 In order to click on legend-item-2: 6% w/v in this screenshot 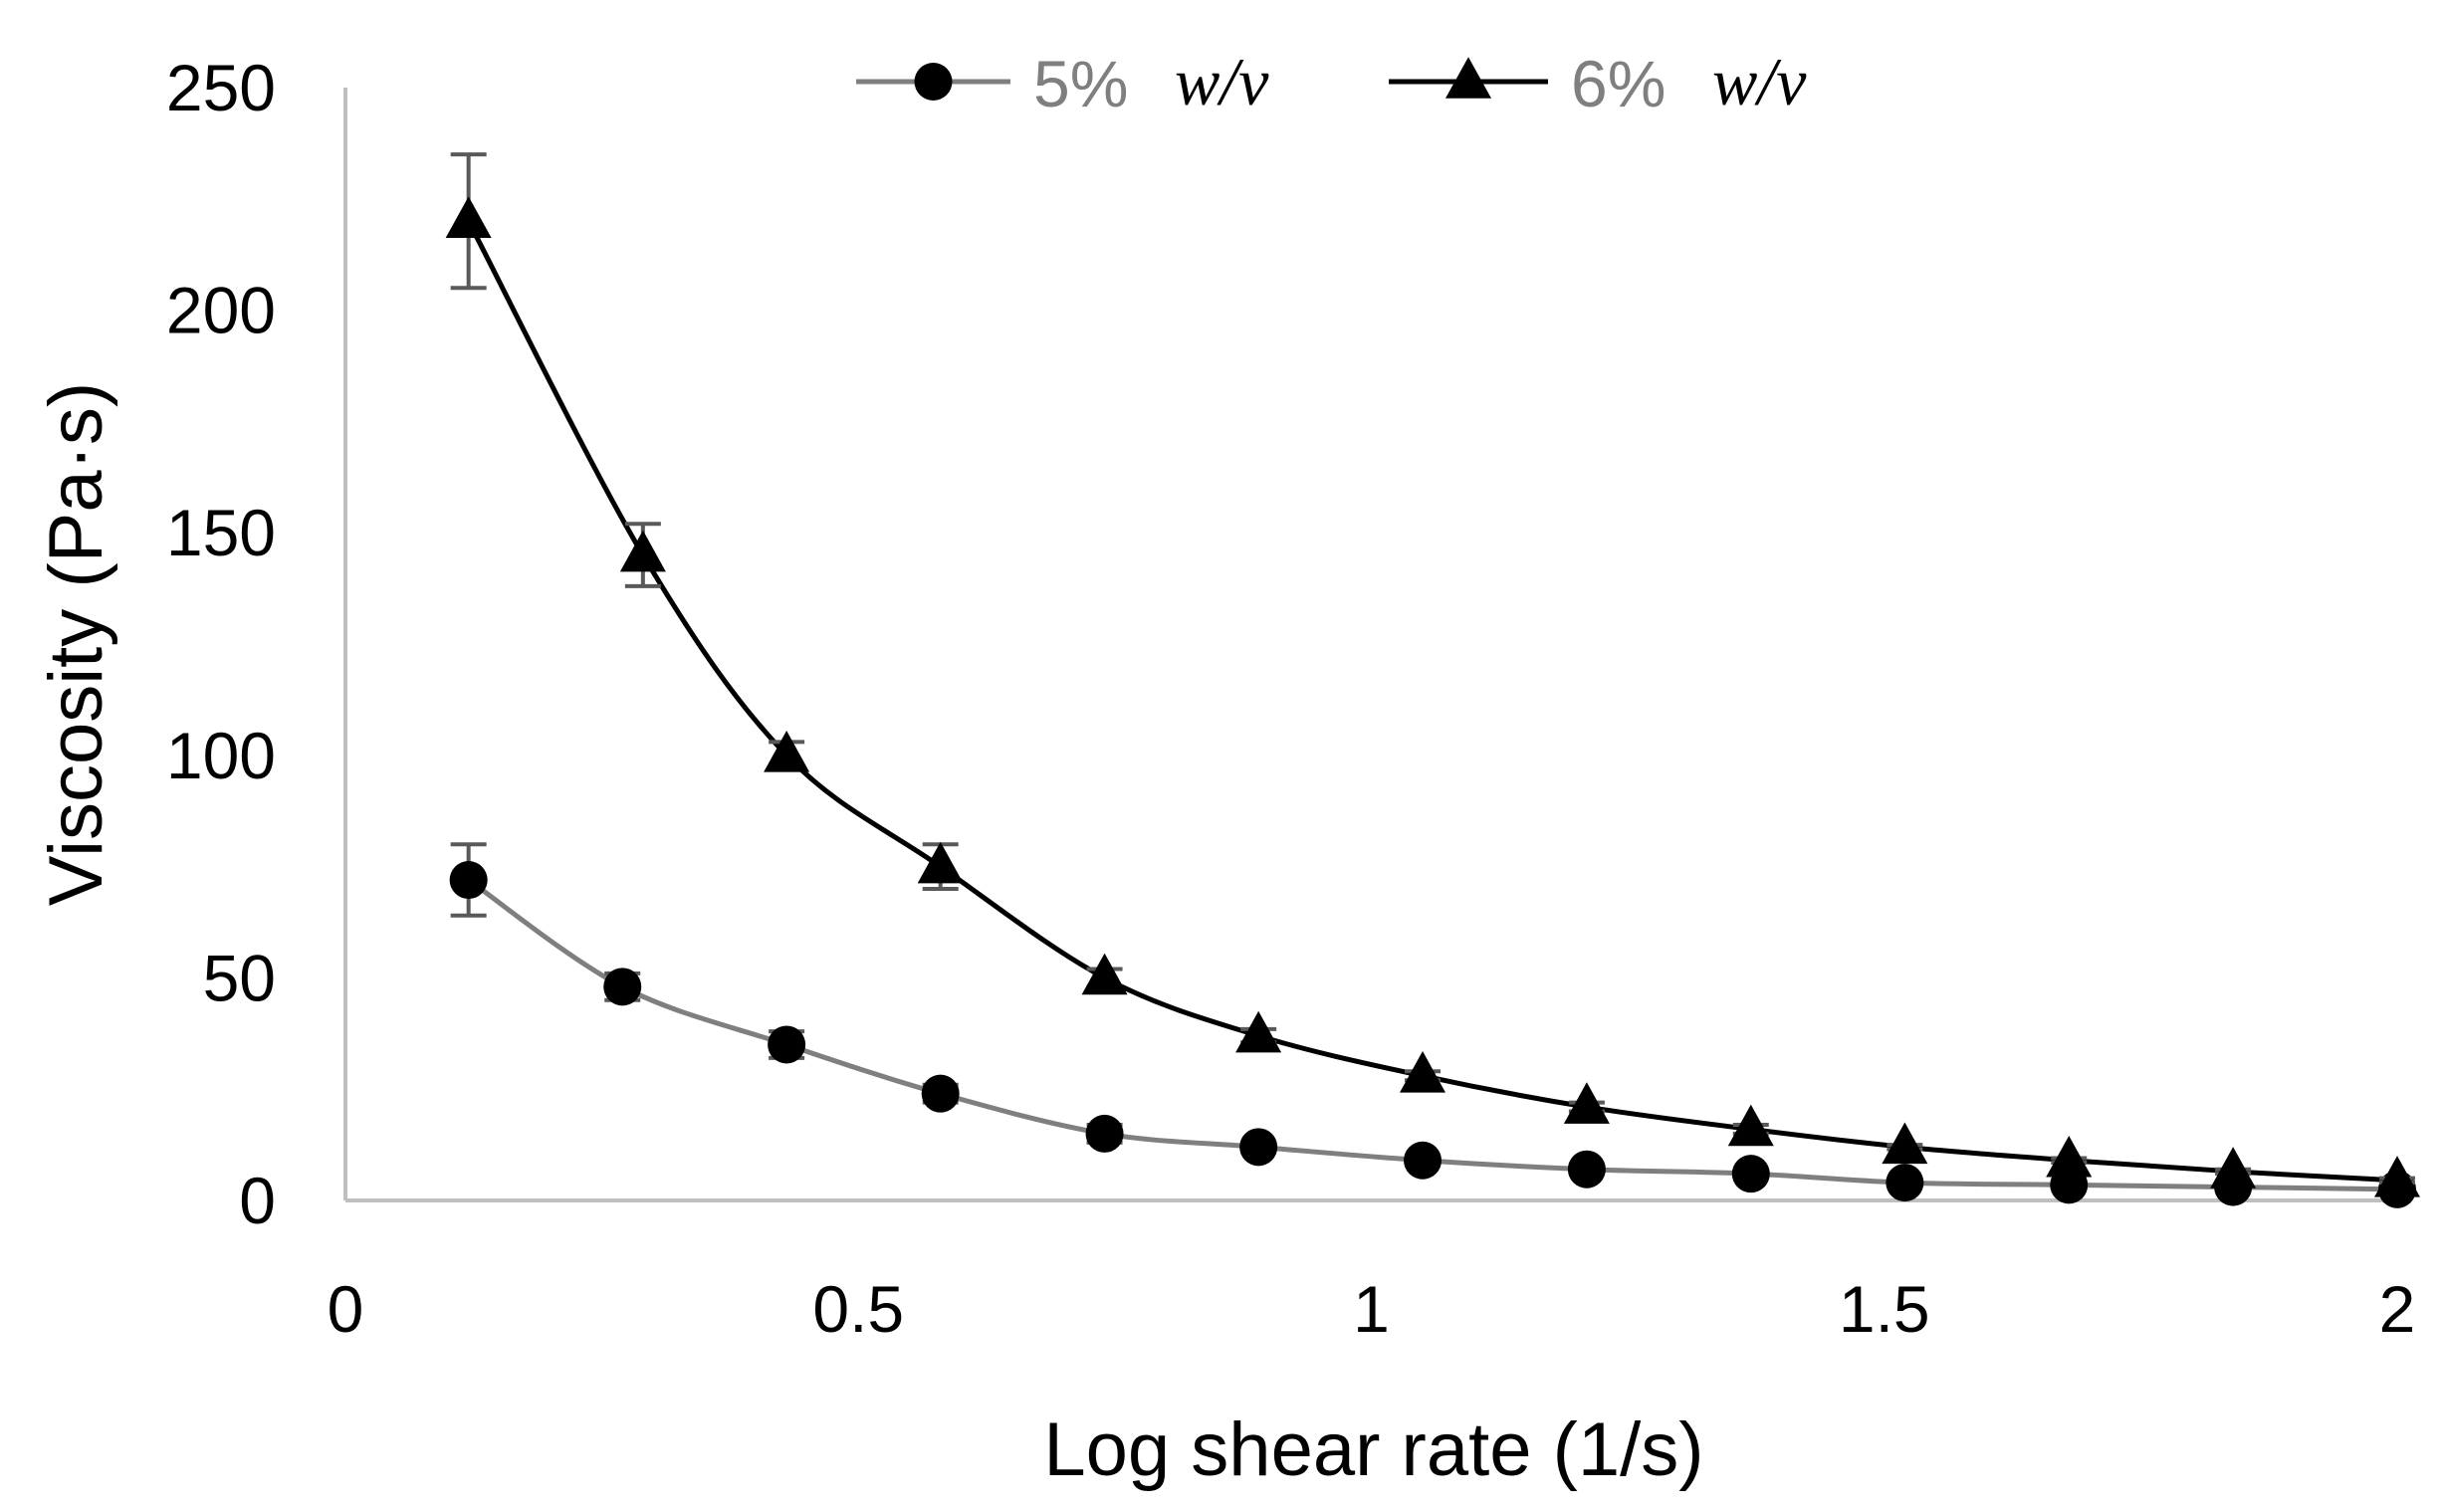, I will do `click(1598, 82)`.